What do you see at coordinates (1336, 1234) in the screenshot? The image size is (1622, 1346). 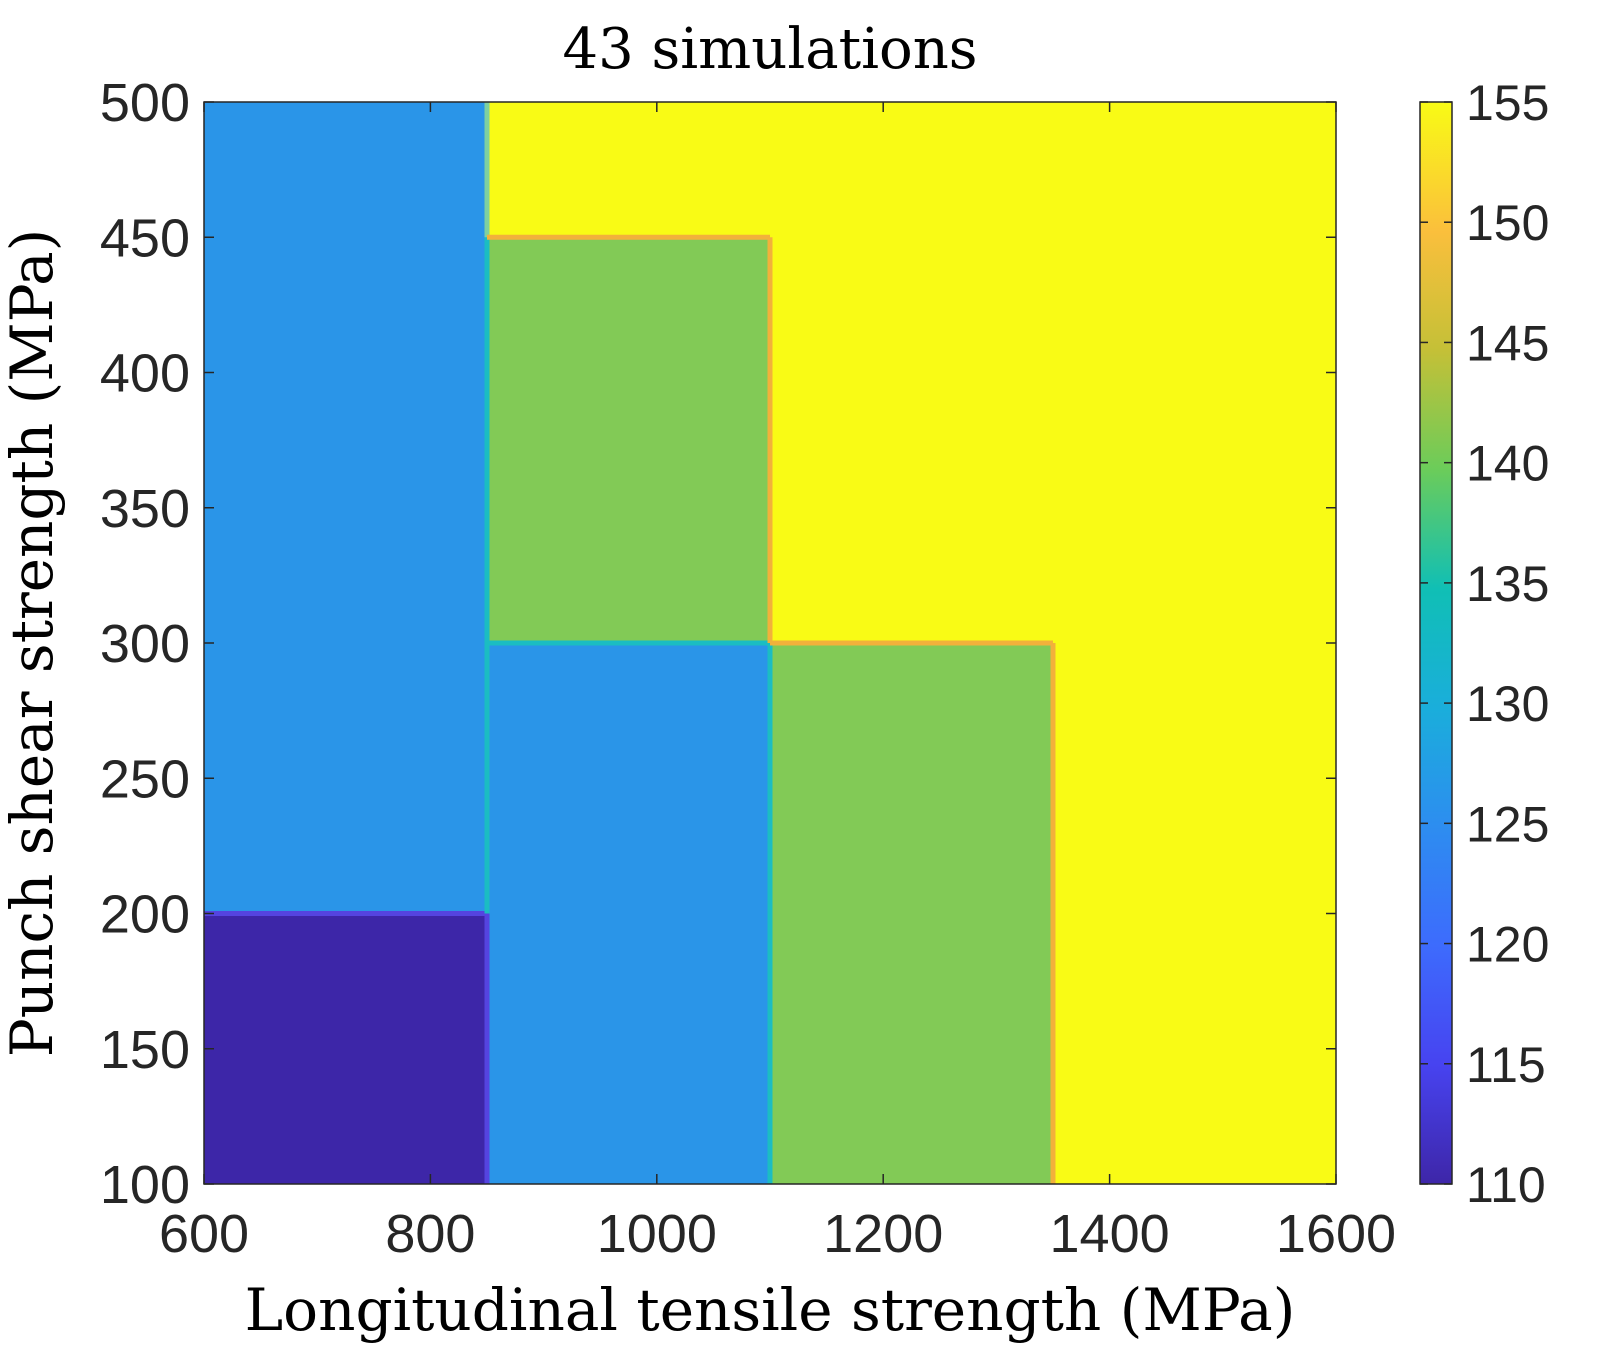 I see `x-tick-label: 1600` at bounding box center [1336, 1234].